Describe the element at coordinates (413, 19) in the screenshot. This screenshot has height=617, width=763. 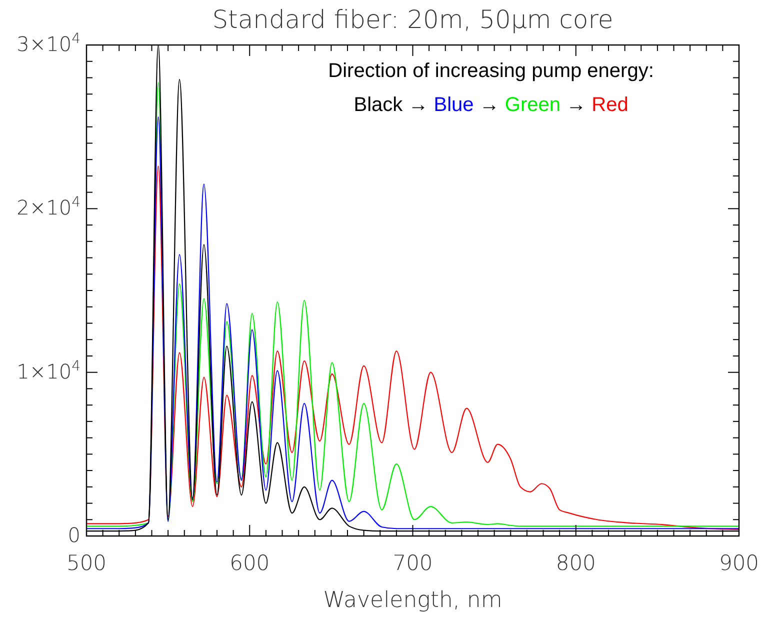
I see `chart-title: Standard fiber: 20m, 50μm core` at that location.